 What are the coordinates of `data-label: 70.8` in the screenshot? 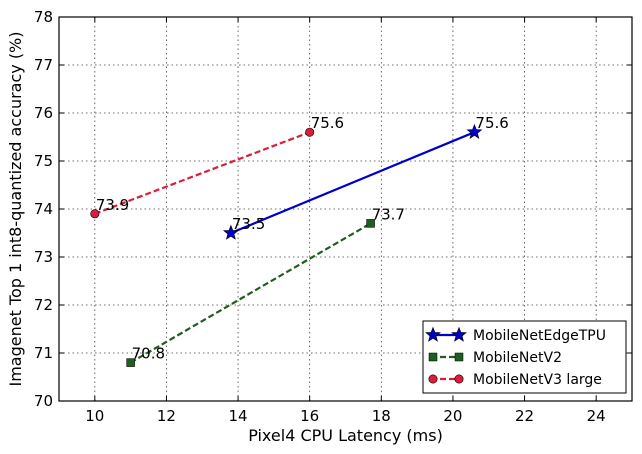 It's located at (148, 354).